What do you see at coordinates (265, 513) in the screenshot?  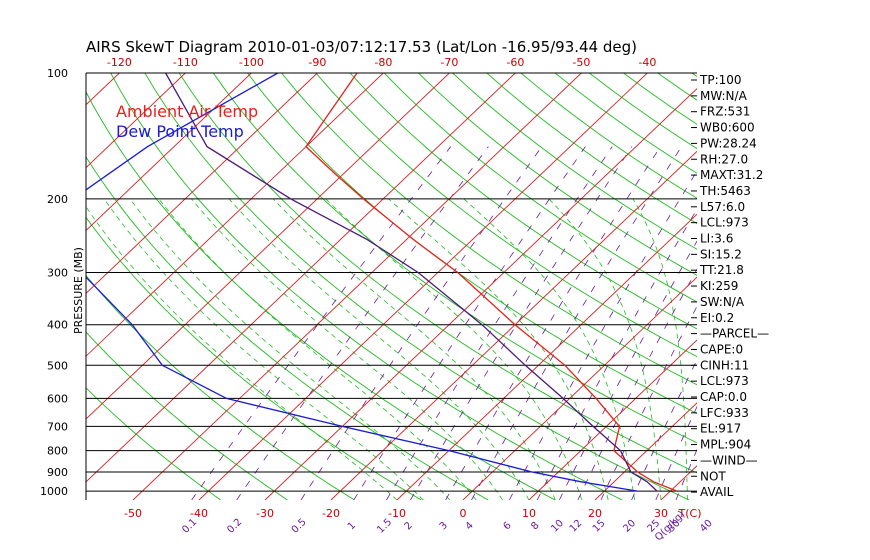 I see `bottom-temp-tick-label: -30` at bounding box center [265, 513].